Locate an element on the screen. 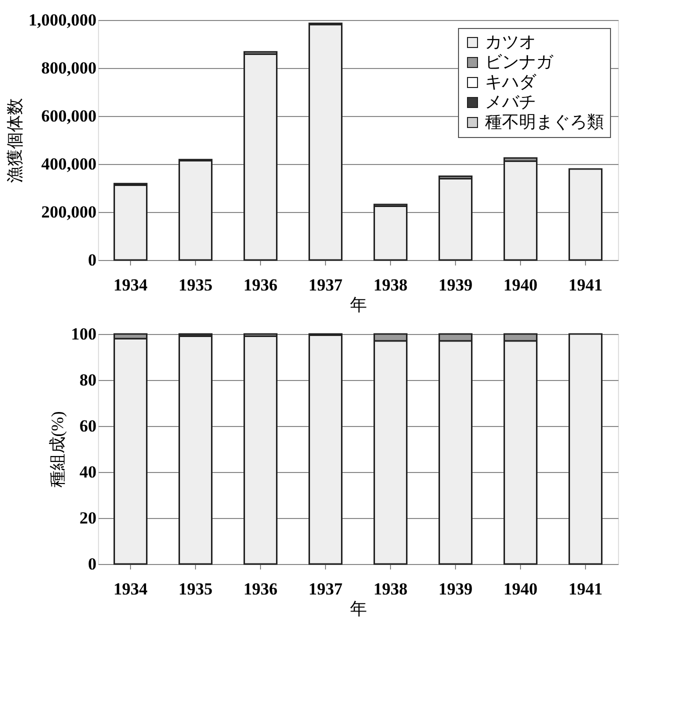 This screenshot has width=684, height=704. y-tick-label: 1,000,000 is located at coordinates (62, 20).